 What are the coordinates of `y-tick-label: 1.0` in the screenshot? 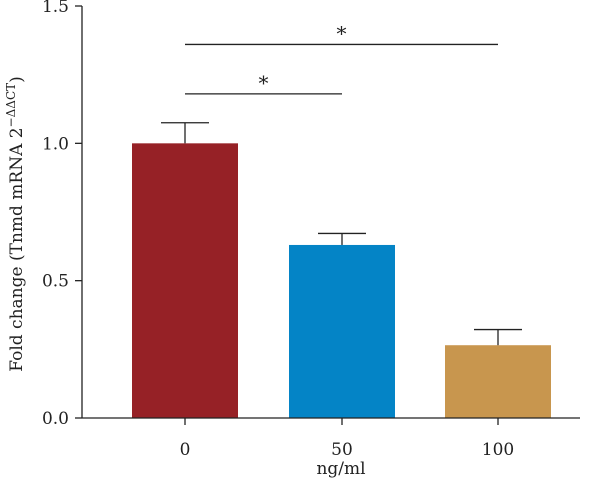 It's located at (55, 144).